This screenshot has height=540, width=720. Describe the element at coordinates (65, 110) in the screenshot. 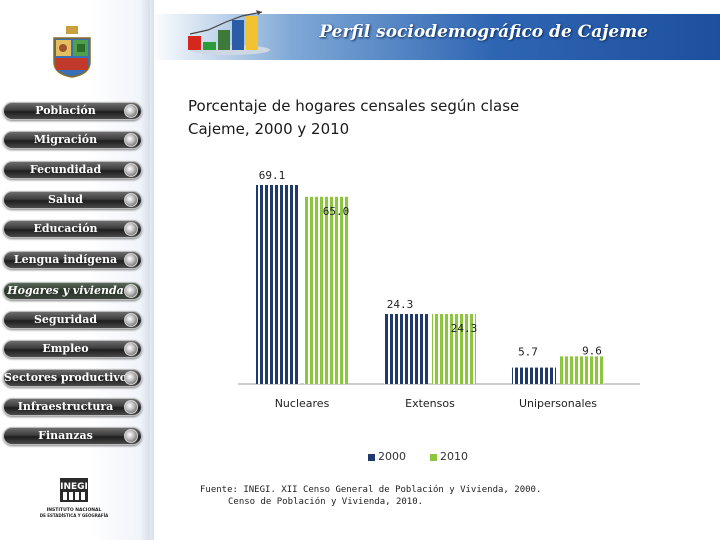

I see `sidebar-item-label: Población` at that location.